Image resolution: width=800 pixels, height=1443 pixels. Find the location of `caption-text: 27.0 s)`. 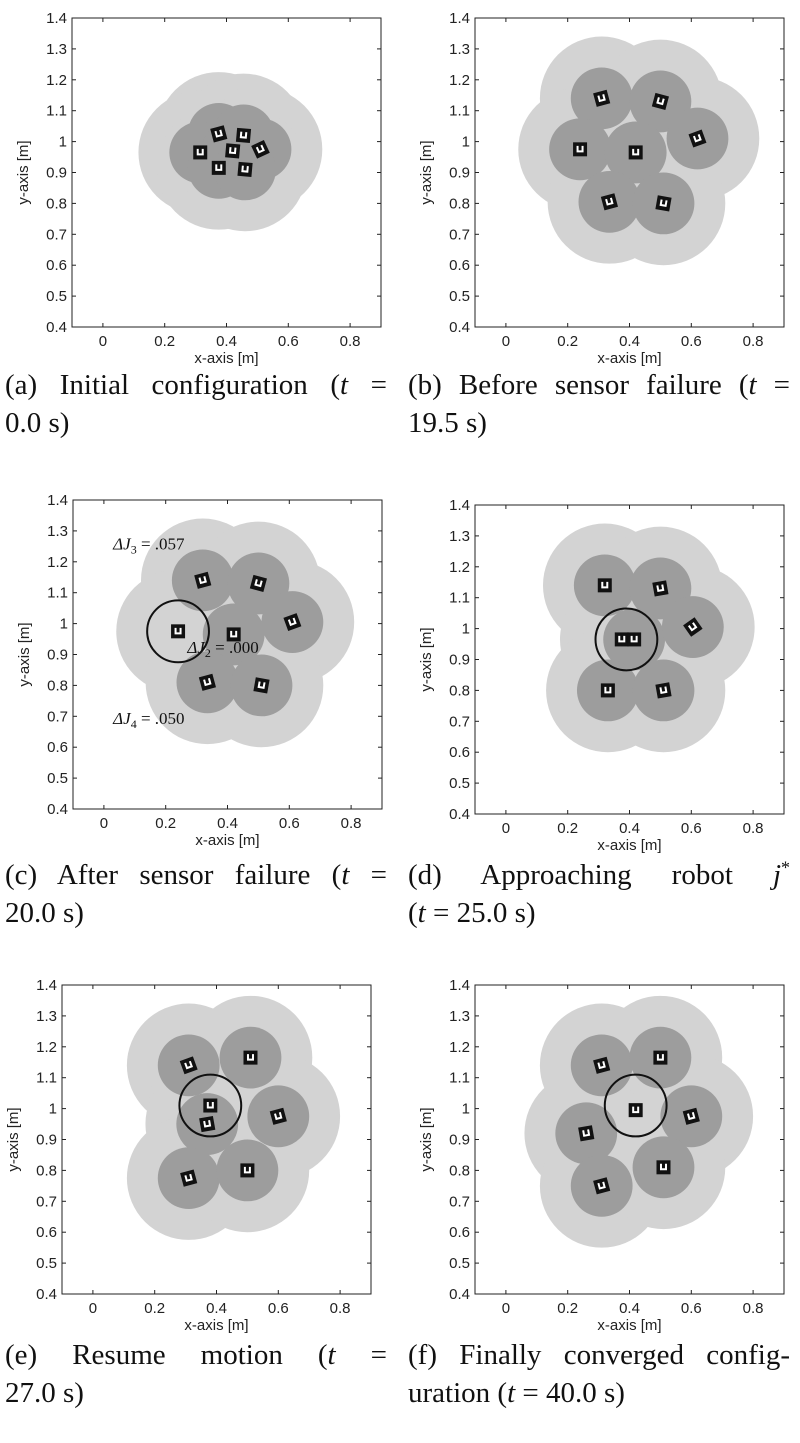

caption-text: 27.0 s) is located at coordinates (44, 1393).